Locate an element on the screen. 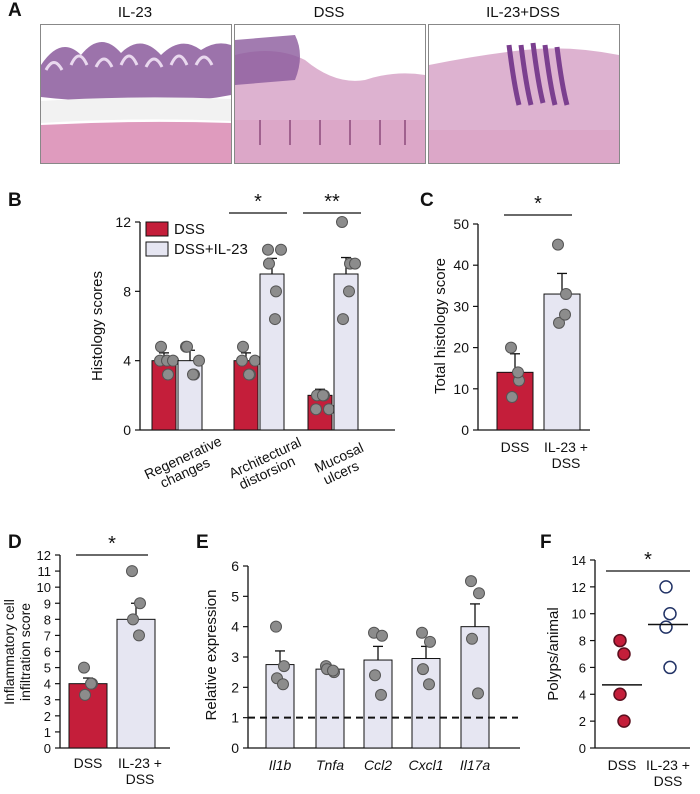  legend-swatch-dss is located at coordinates (157, 229).